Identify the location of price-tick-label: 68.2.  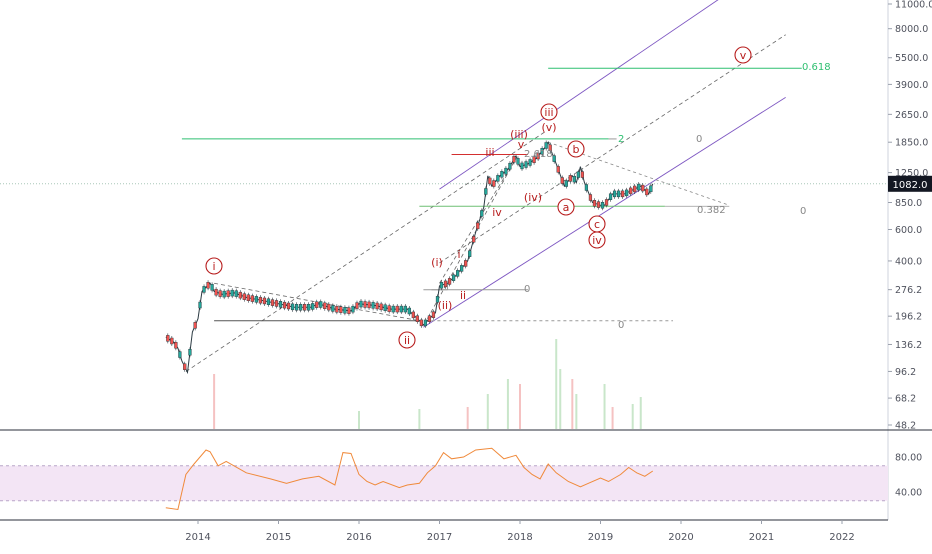
(905, 399).